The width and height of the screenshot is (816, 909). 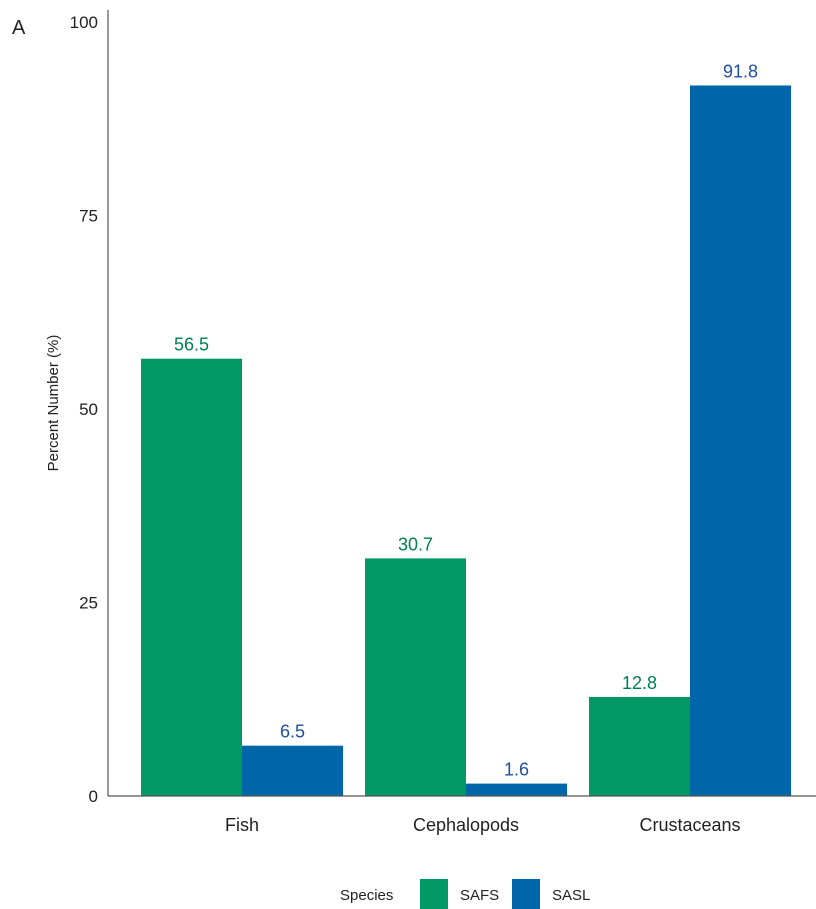 What do you see at coordinates (526, 894) in the screenshot?
I see `legend-swatch-sasl` at bounding box center [526, 894].